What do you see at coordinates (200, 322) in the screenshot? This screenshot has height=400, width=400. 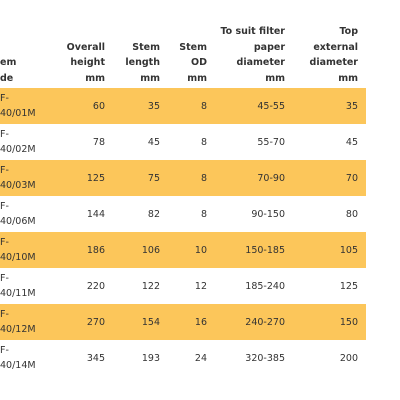 I see `value-cell: 16` at bounding box center [200, 322].